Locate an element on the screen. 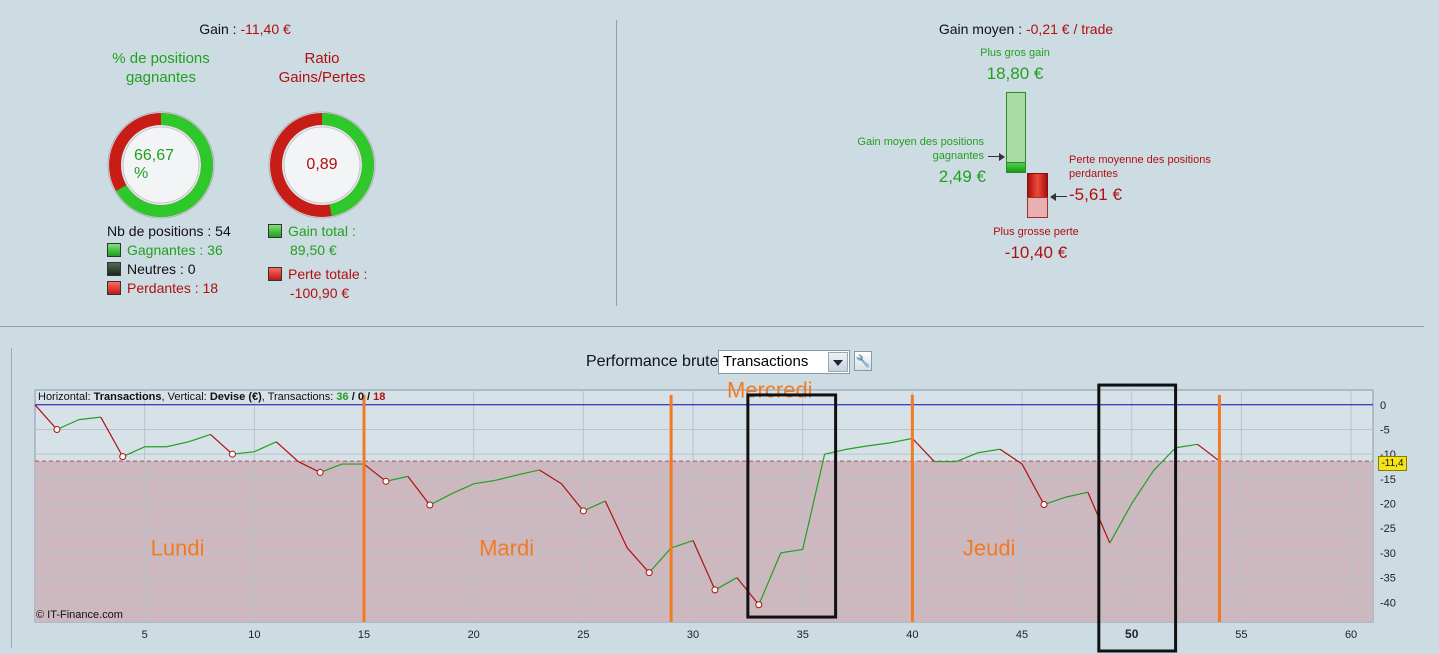 This screenshot has width=1439, height=654. info-h-value: Transactions is located at coordinates (127, 397).